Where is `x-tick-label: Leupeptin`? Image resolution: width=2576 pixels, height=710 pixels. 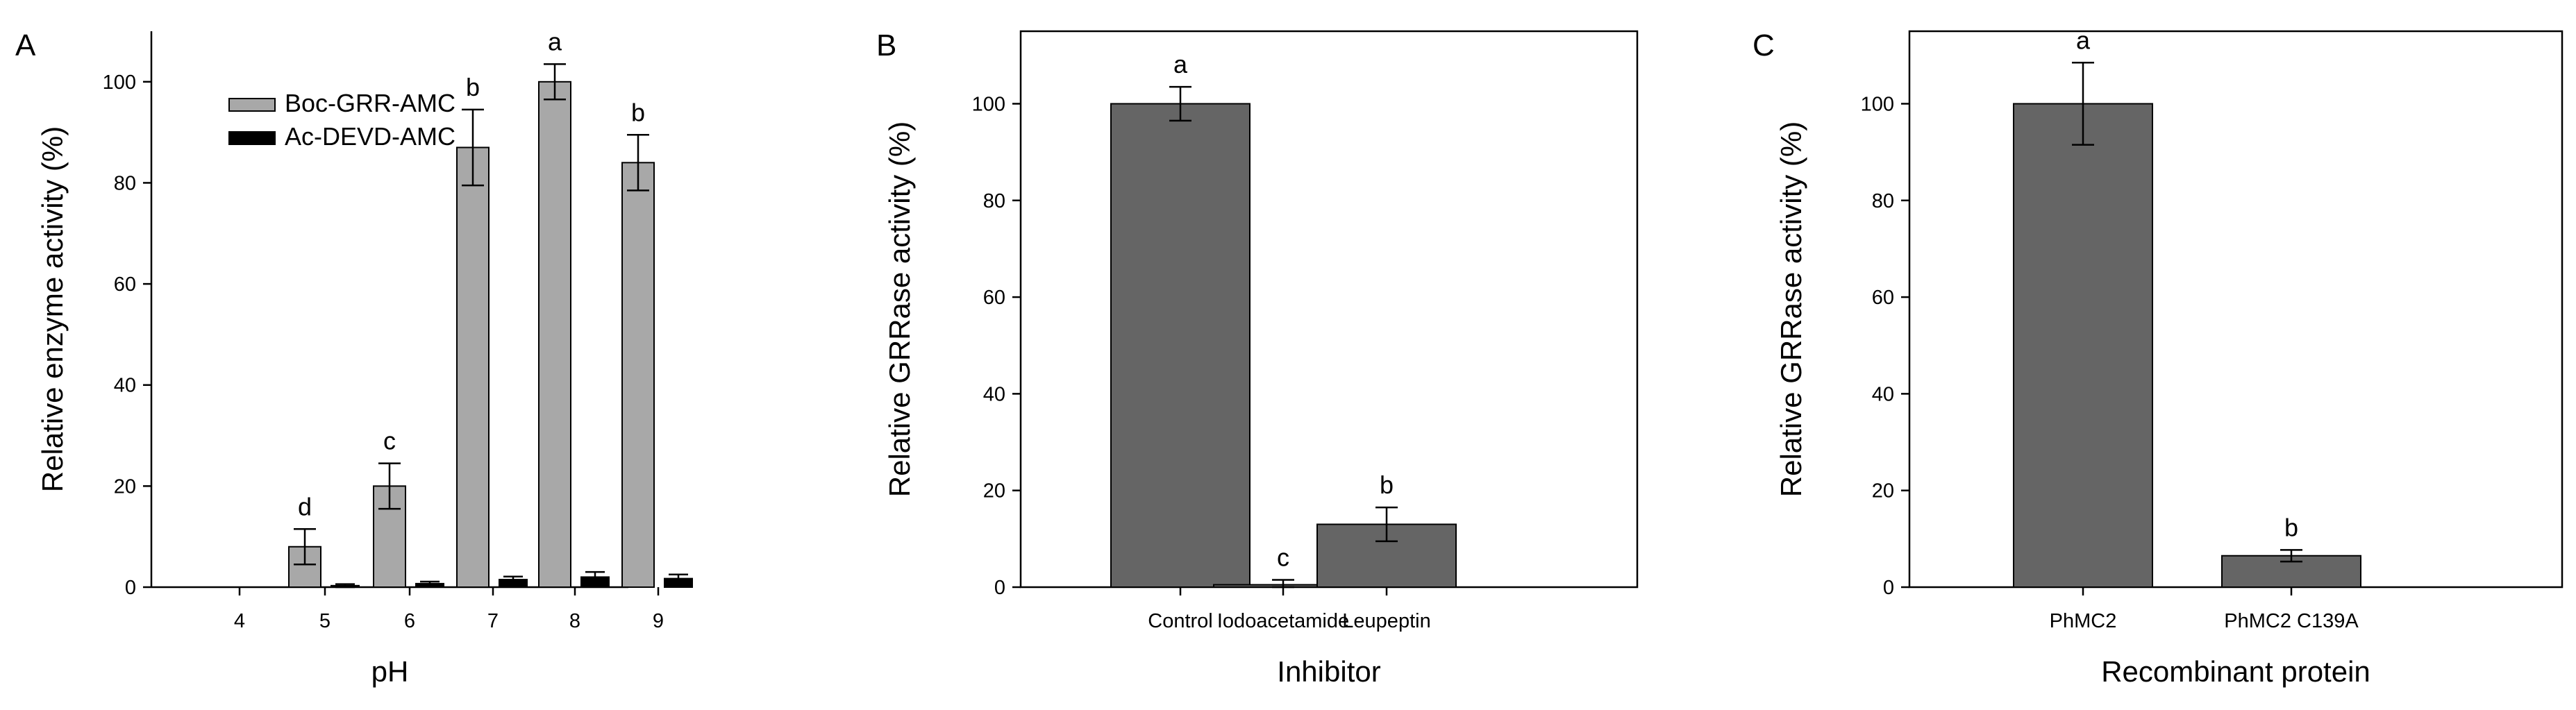 x-tick-label: Leupeptin is located at coordinates (1386, 621).